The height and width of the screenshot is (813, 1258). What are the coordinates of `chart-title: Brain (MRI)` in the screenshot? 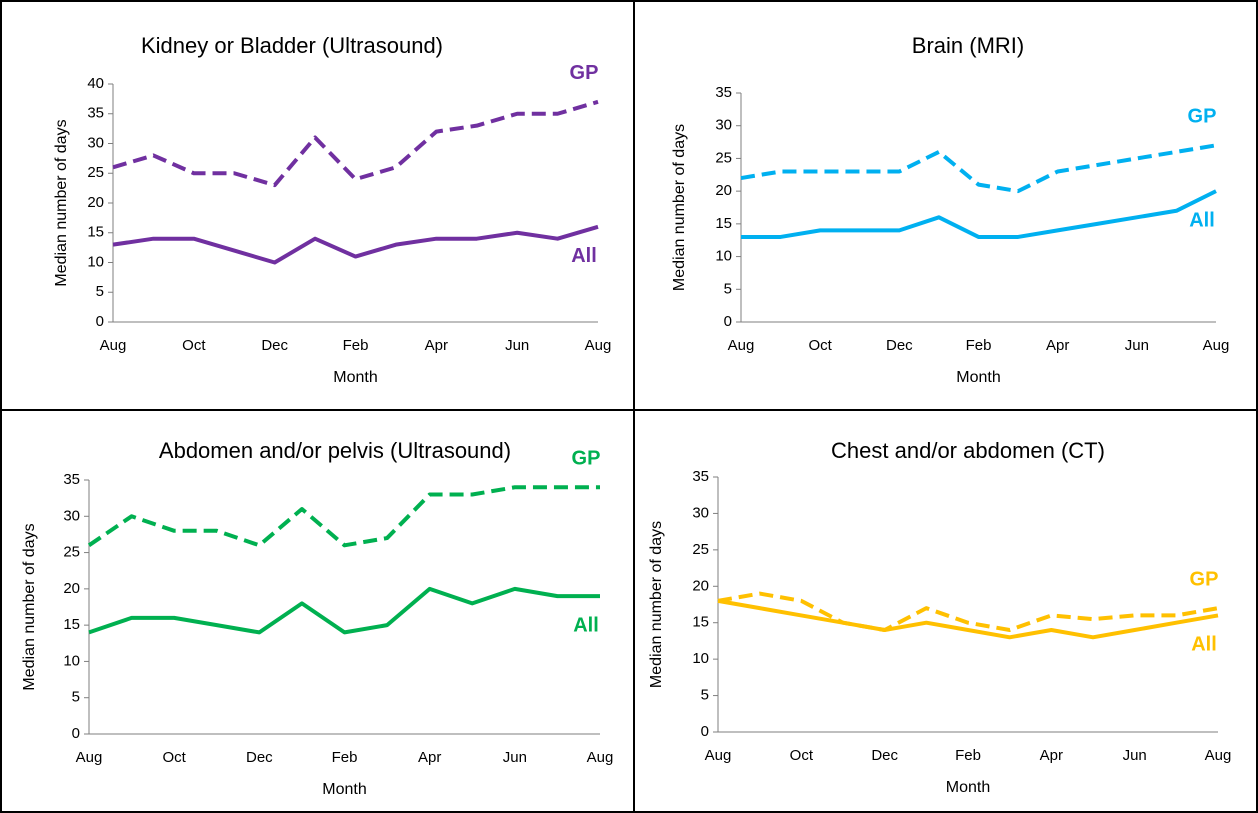 It's located at (968, 45).